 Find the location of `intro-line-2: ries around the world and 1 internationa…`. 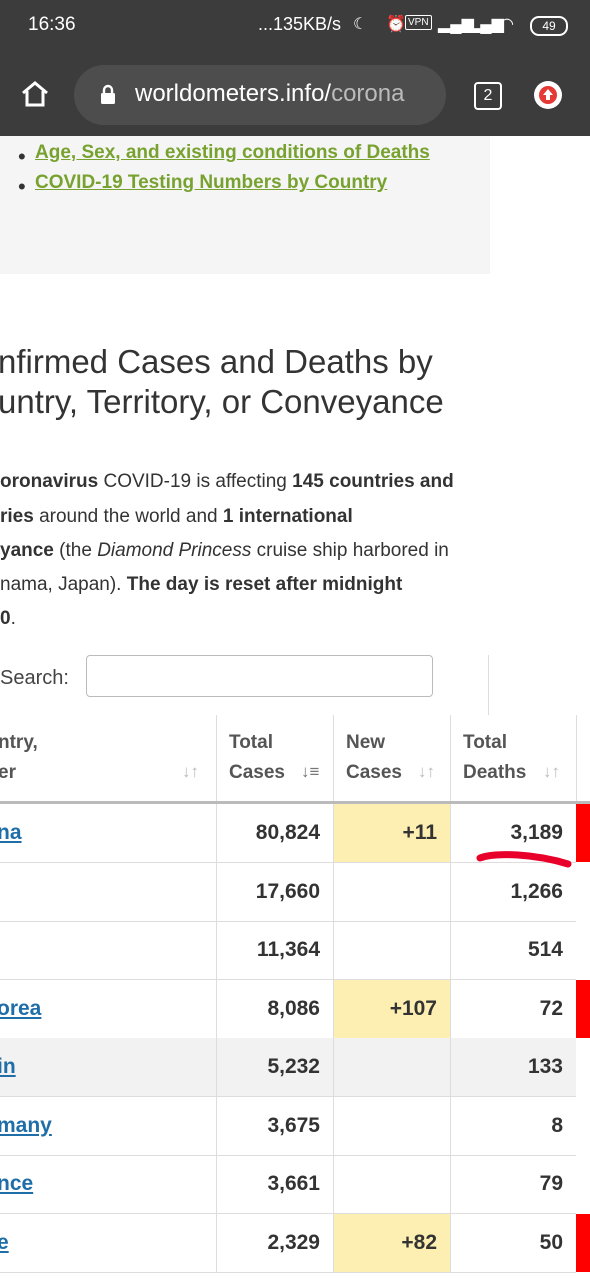

intro-line-2: ries around the world and 1 internationa… is located at coordinates (176, 517).